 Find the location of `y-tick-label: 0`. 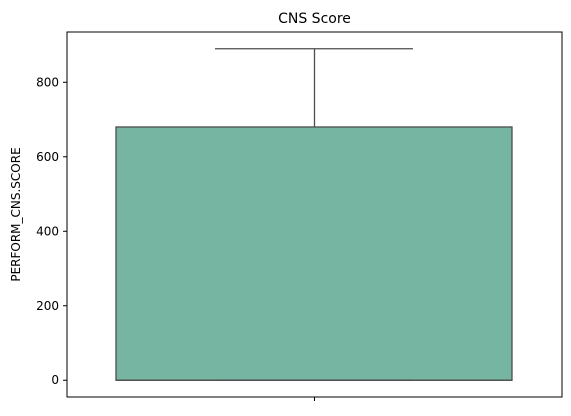

y-tick-label: 0 is located at coordinates (55, 380).